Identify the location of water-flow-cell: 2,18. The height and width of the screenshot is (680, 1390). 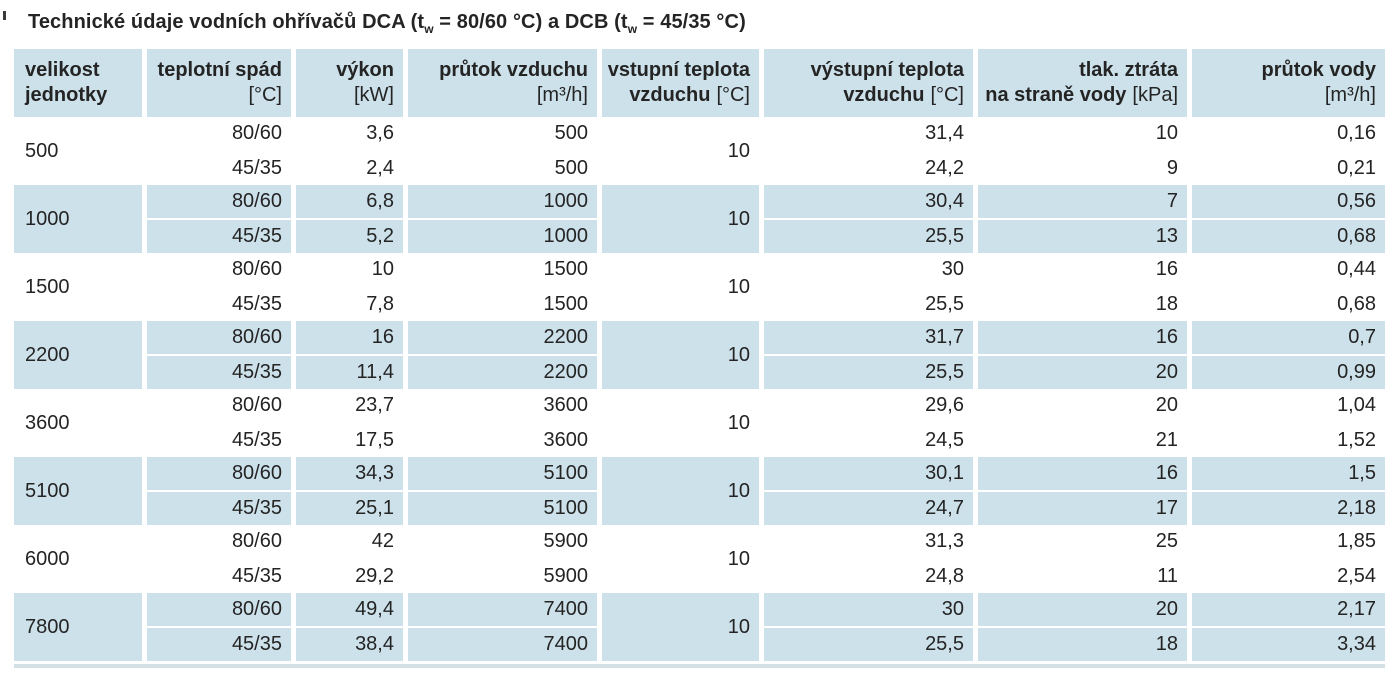
(1288, 508).